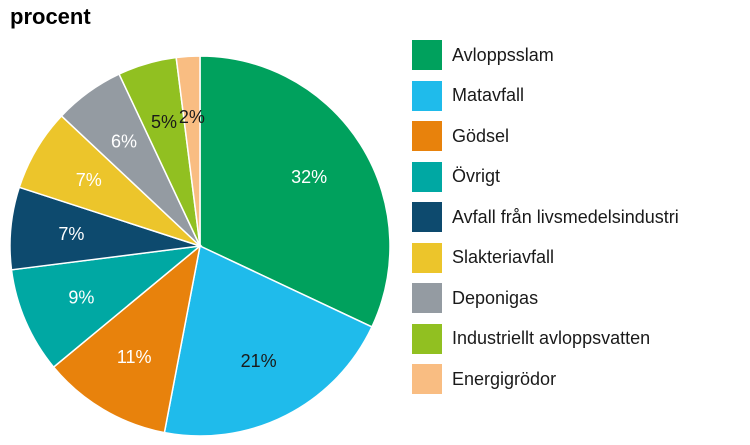 The image size is (750, 445). Describe the element at coordinates (503, 54) in the screenshot. I see `legend-label-0: Avloppsslam` at that location.